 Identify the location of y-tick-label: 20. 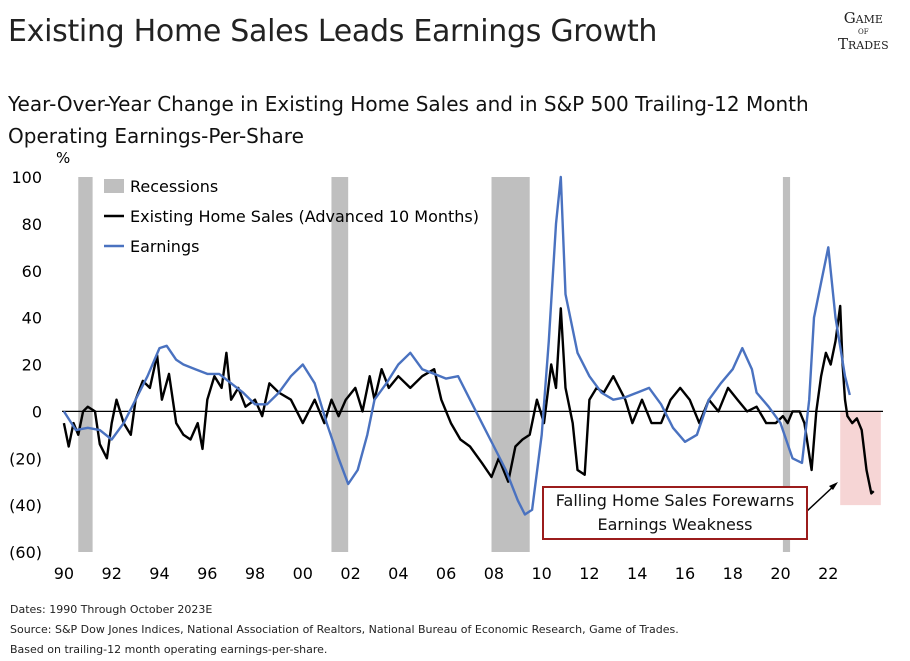
(32, 365).